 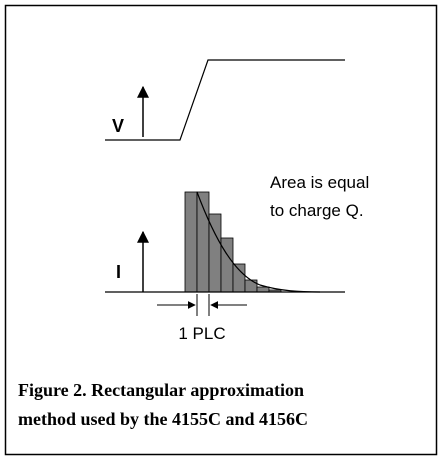 I want to click on annotation-line: to charge Q., so click(x=317, y=210).